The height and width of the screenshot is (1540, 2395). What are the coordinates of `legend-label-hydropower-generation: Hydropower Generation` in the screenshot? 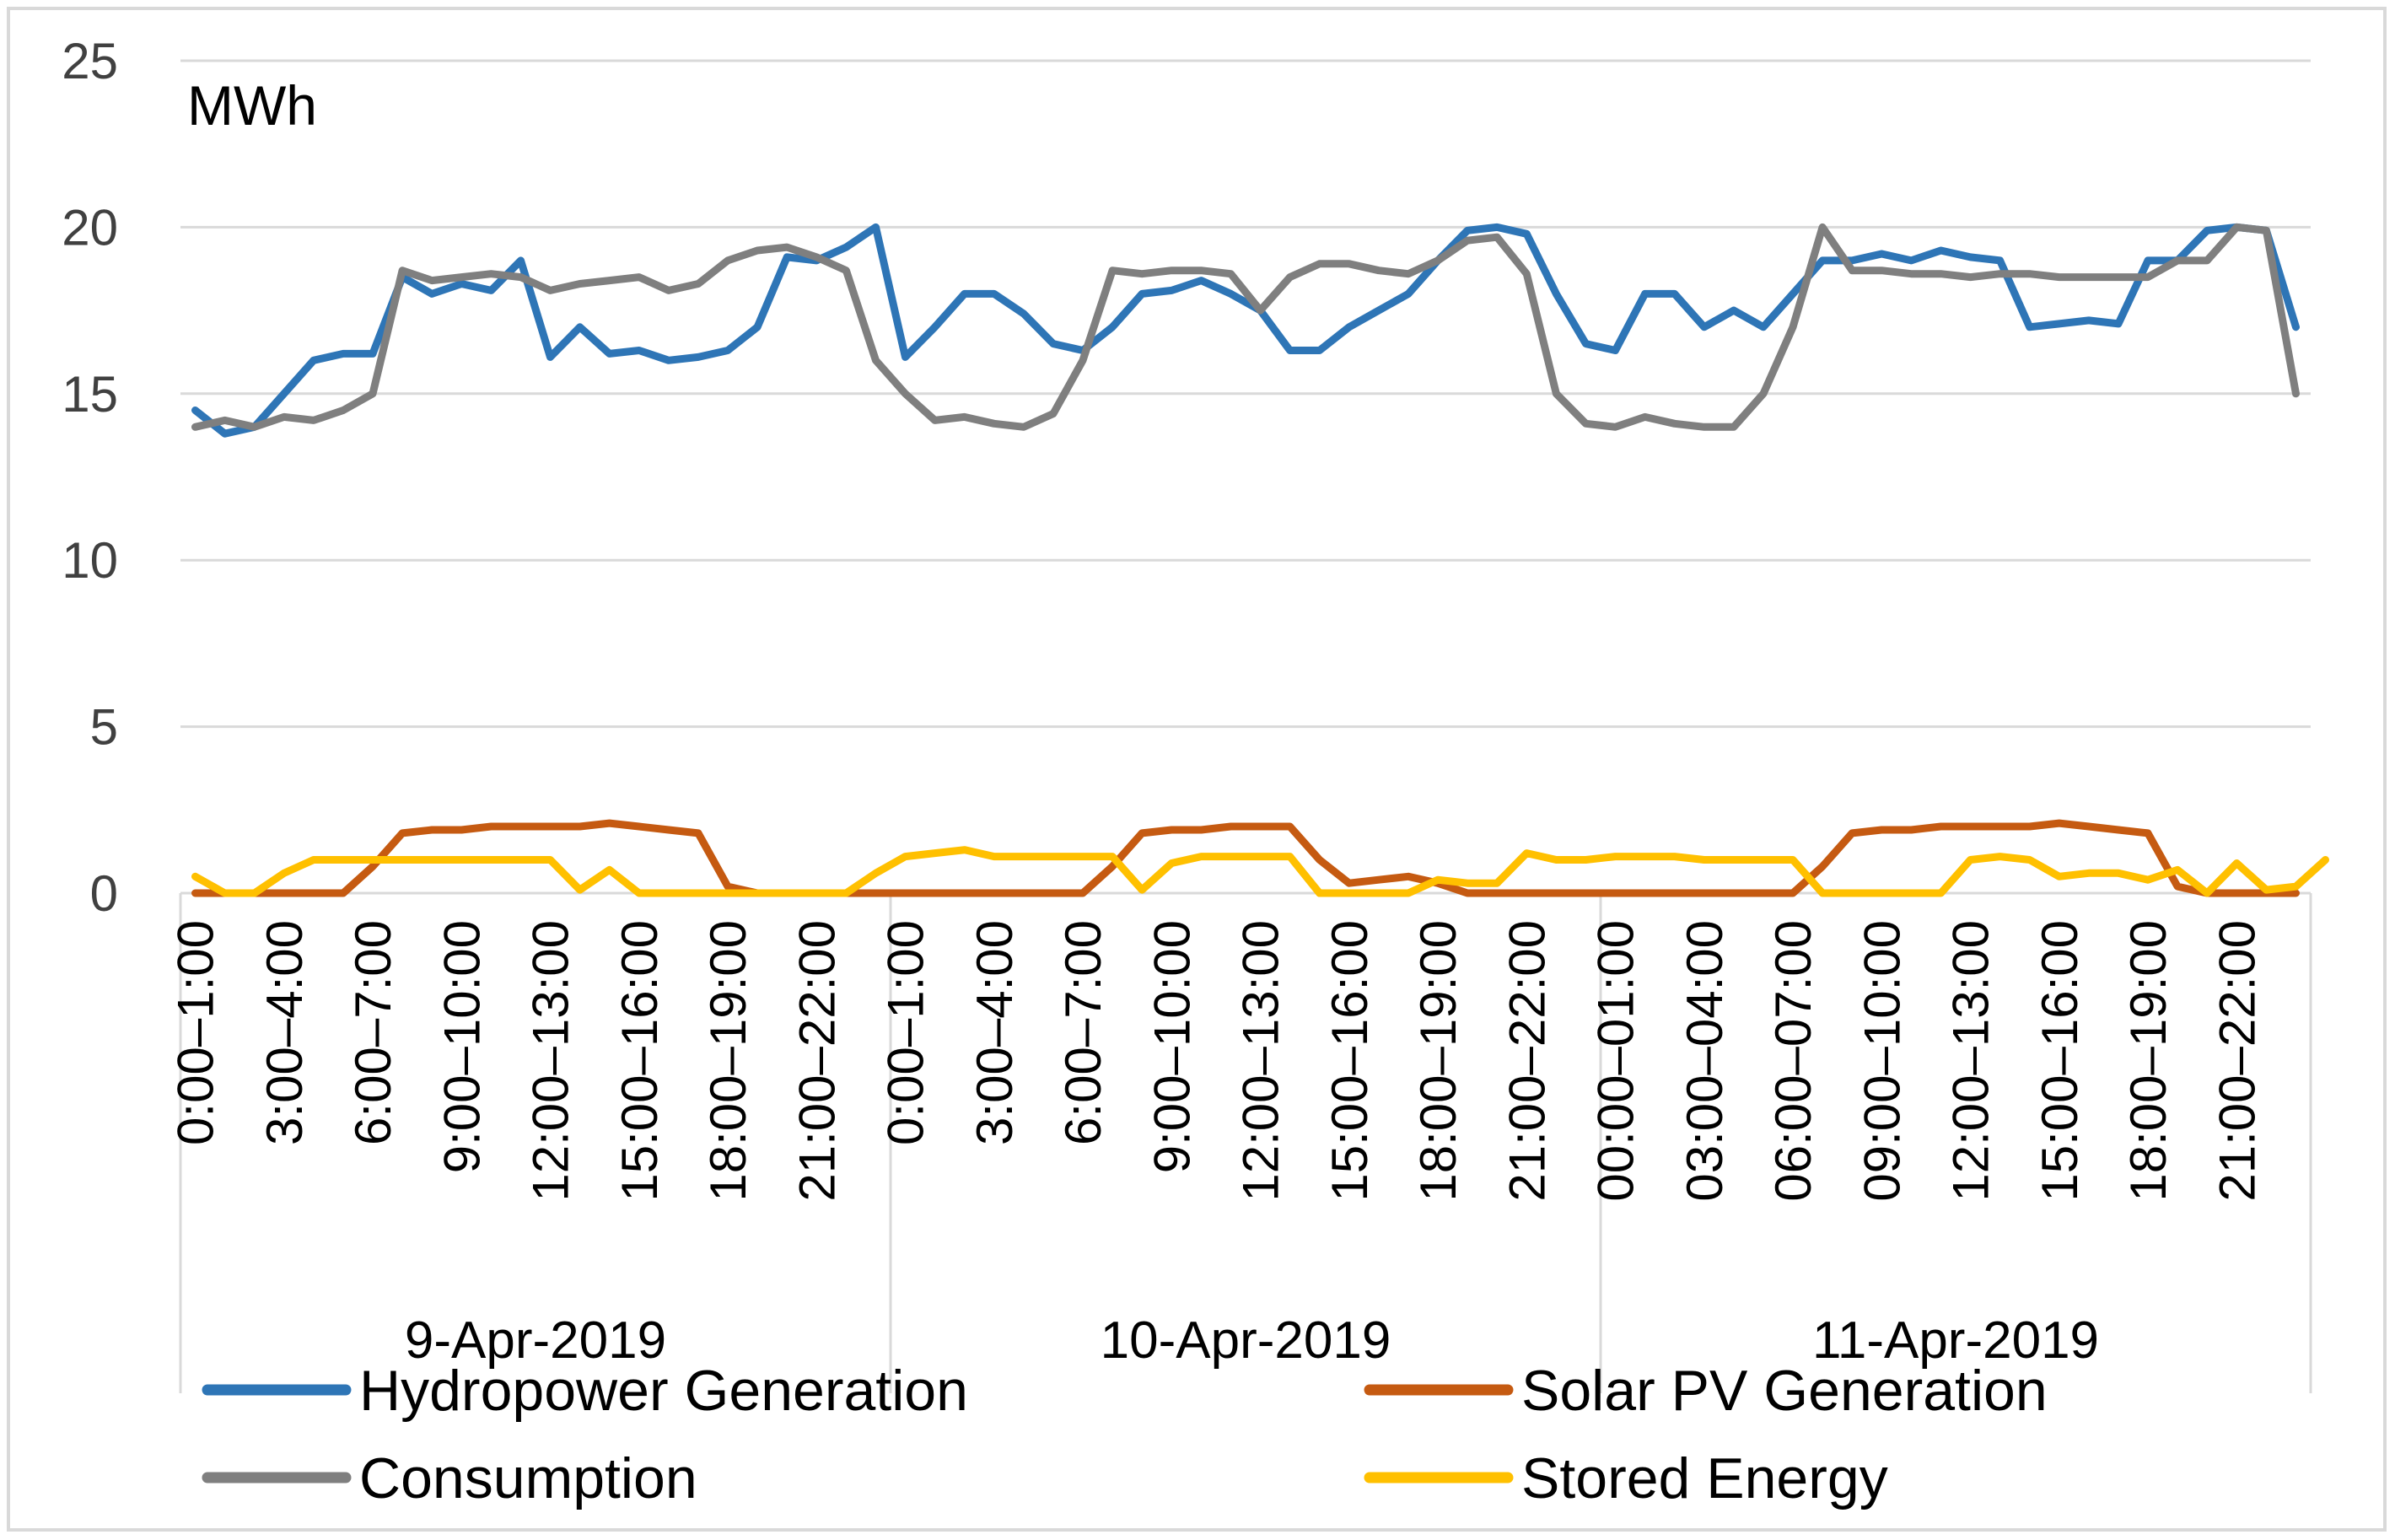 It's located at (663, 1391).